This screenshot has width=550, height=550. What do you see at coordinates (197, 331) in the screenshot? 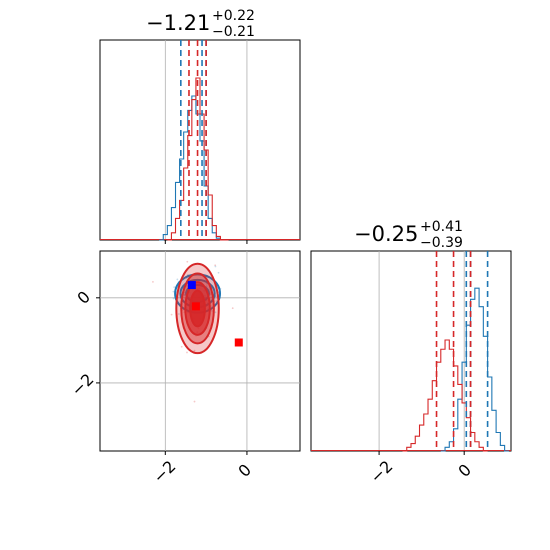
I see `panel-joint` at bounding box center [197, 331].